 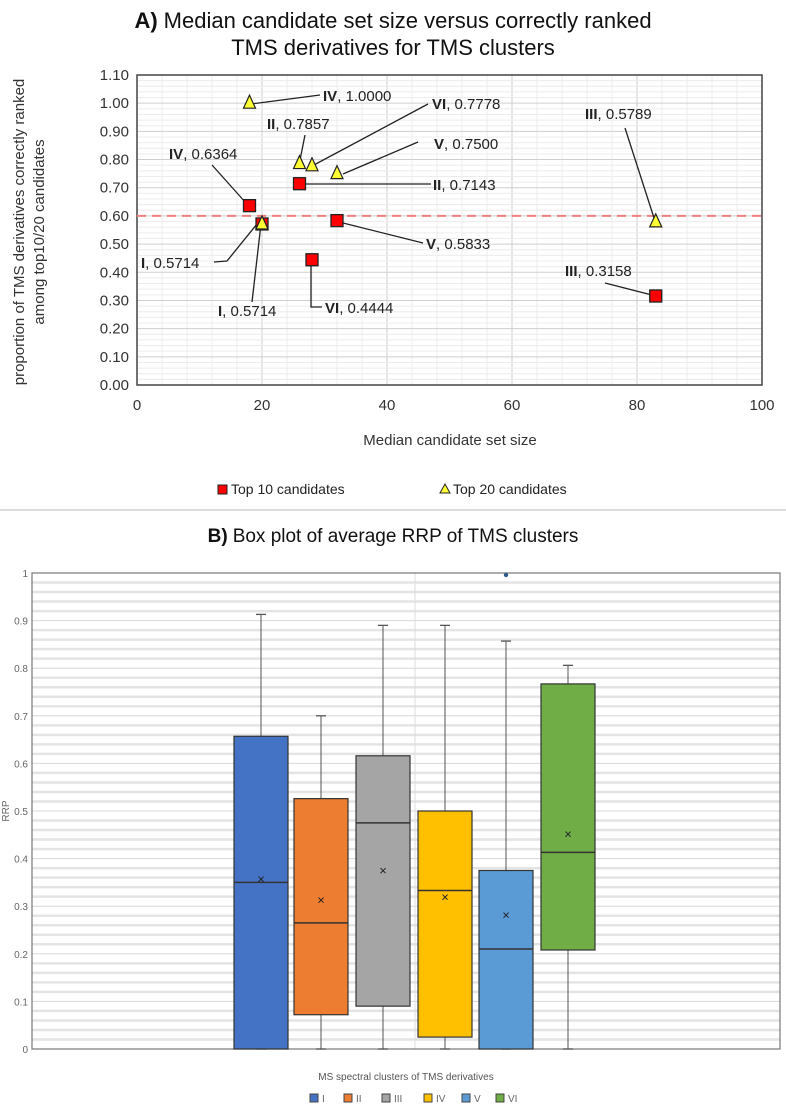 I want to click on annotation-cluster: III, so click(x=591, y=114).